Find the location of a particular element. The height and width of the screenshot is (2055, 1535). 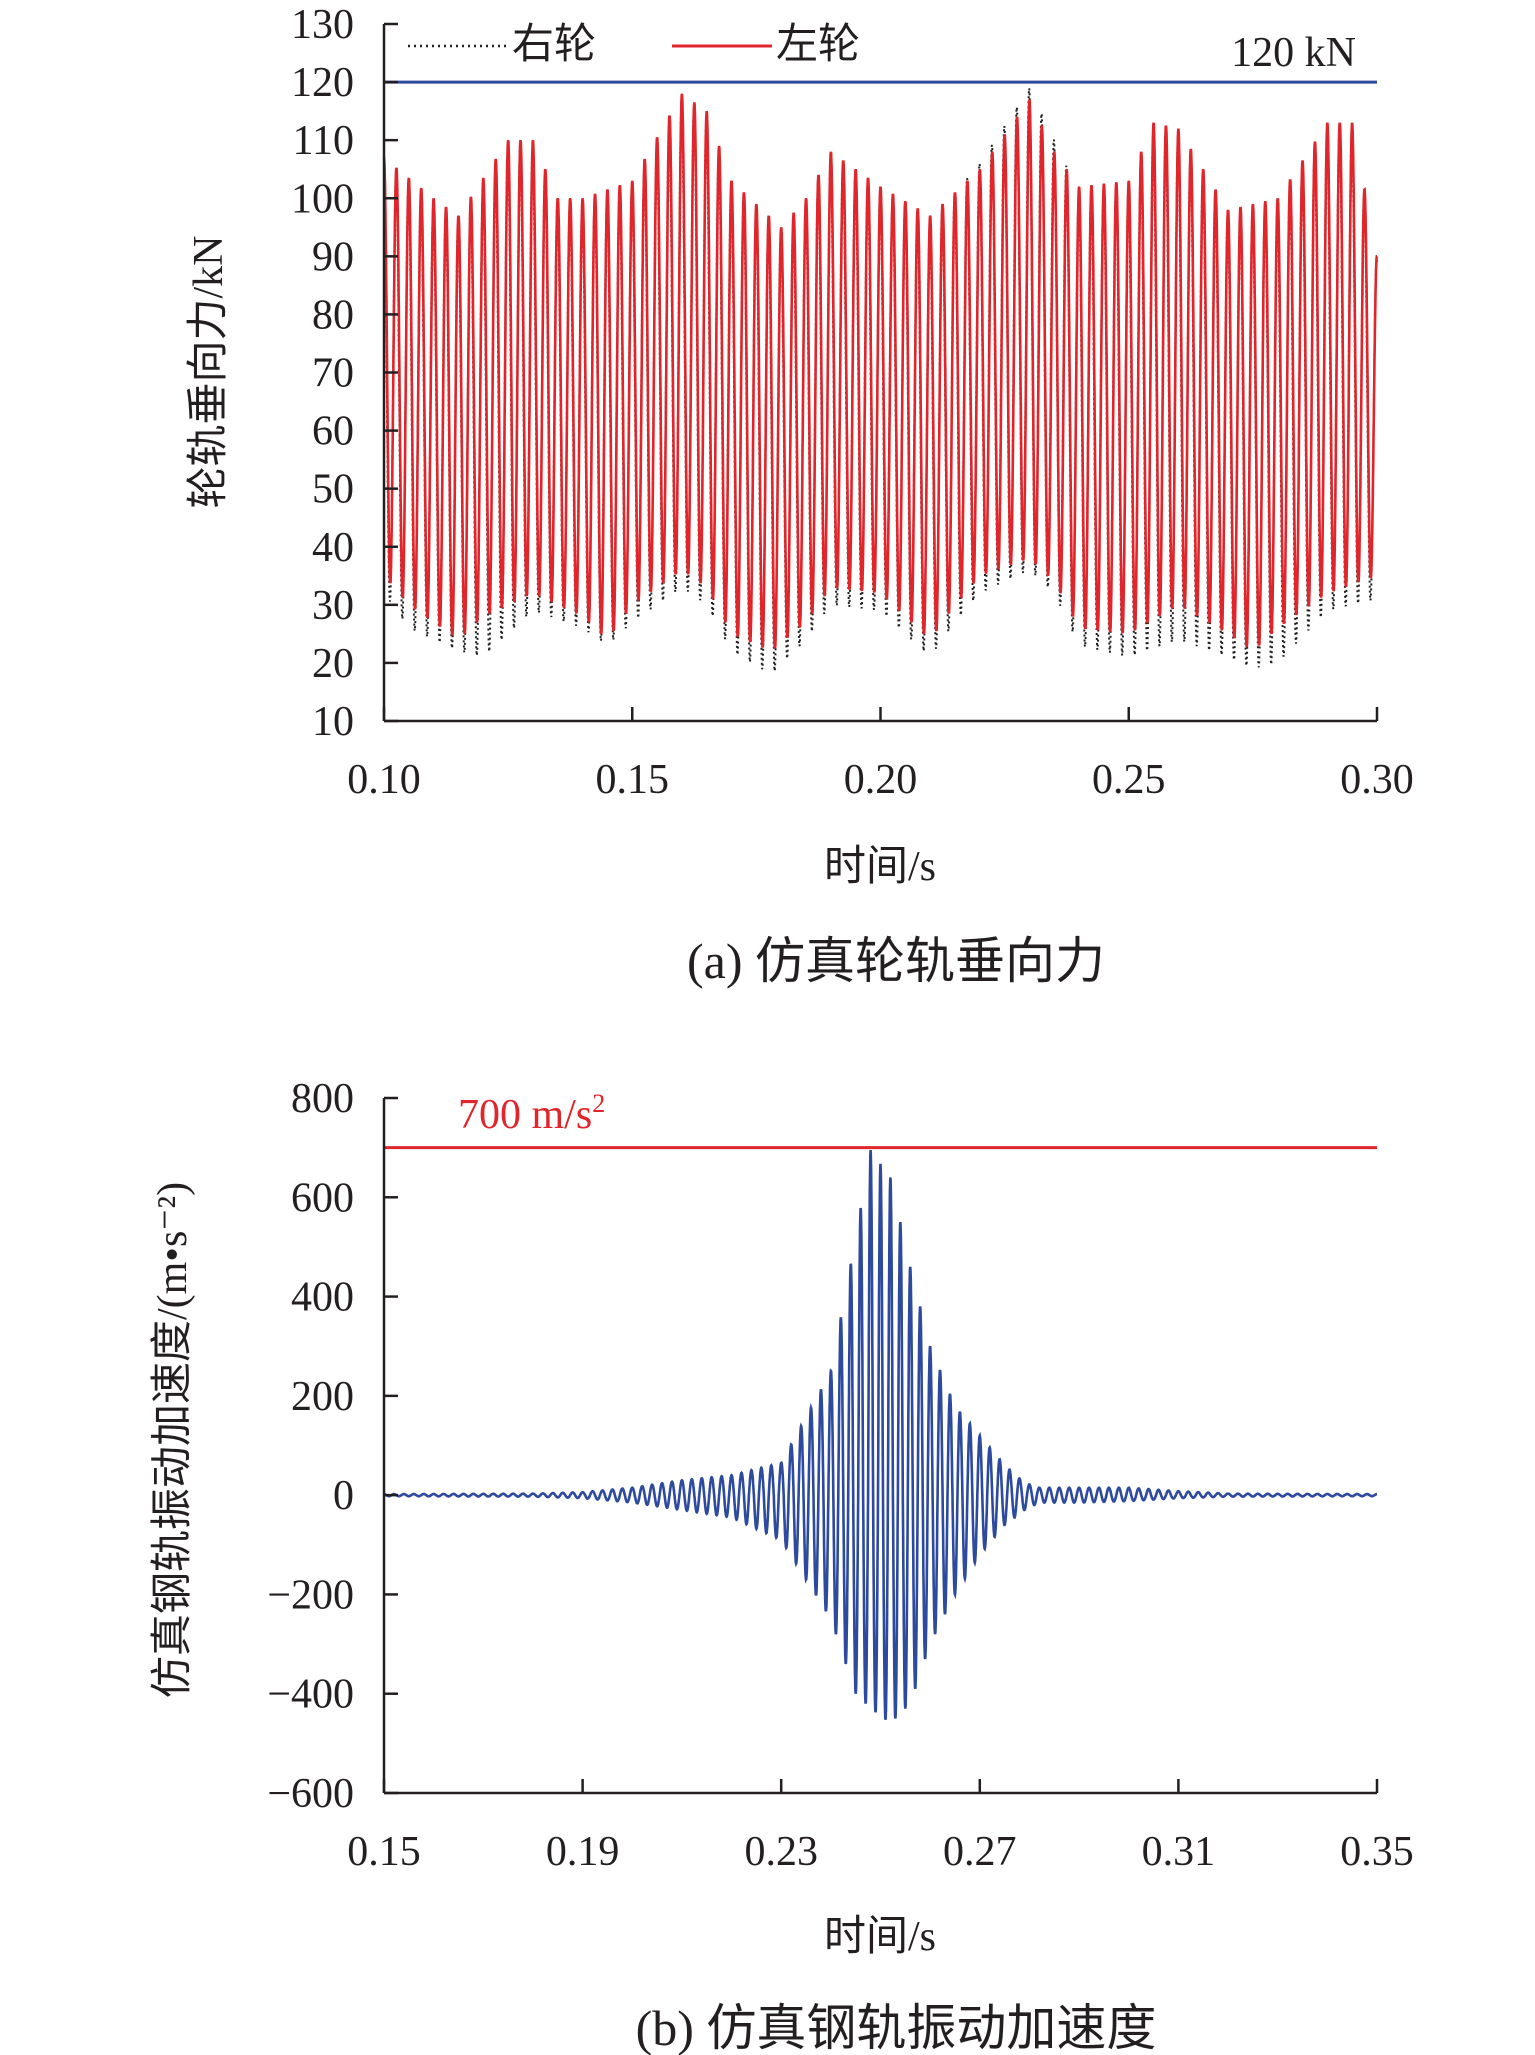

y-tick-label: 40 is located at coordinates (333, 548).